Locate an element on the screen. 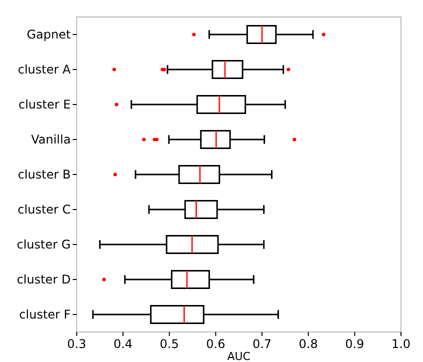 The width and height of the screenshot is (423, 362). x-tick-label: 0.8 is located at coordinates (308, 344).